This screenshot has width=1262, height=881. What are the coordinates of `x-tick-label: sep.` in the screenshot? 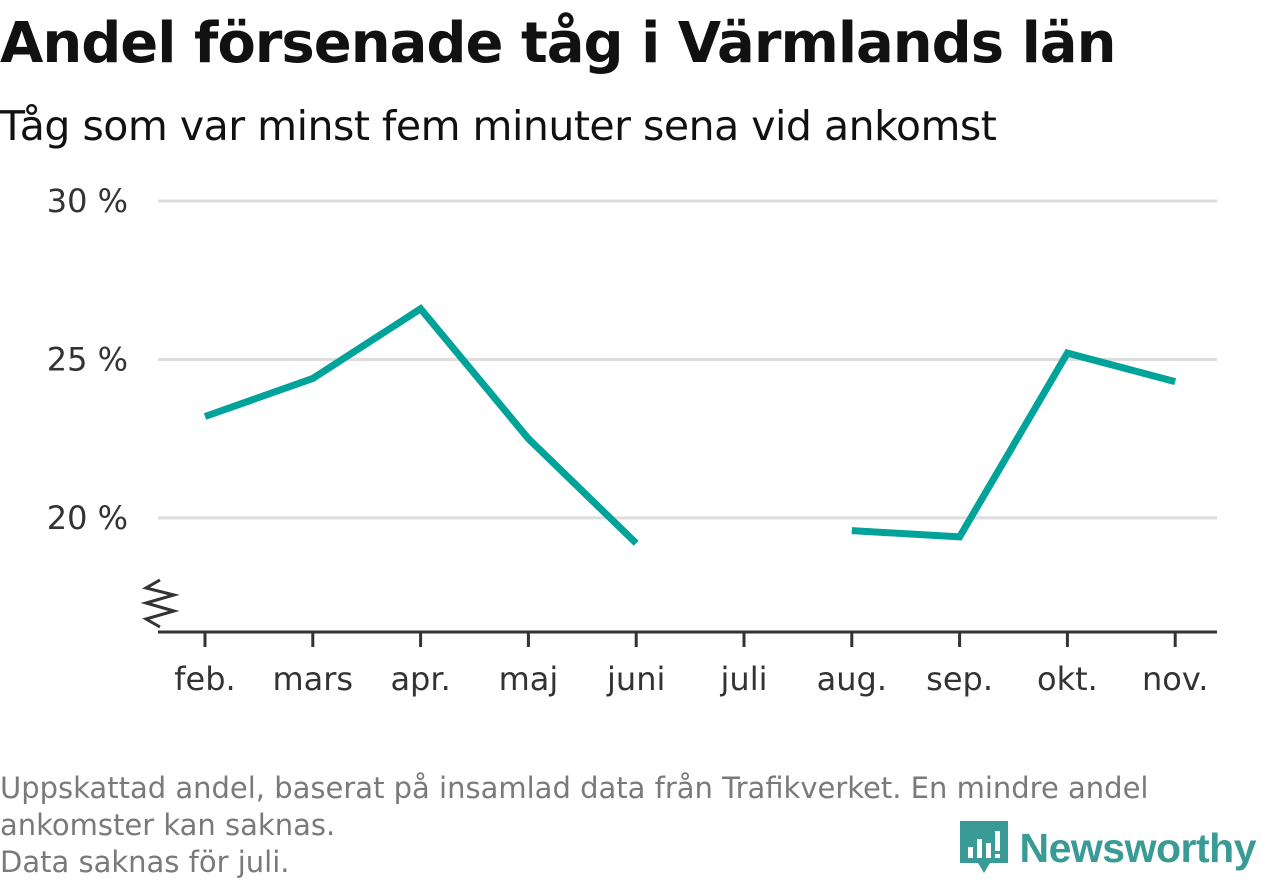 It's located at (959, 679).